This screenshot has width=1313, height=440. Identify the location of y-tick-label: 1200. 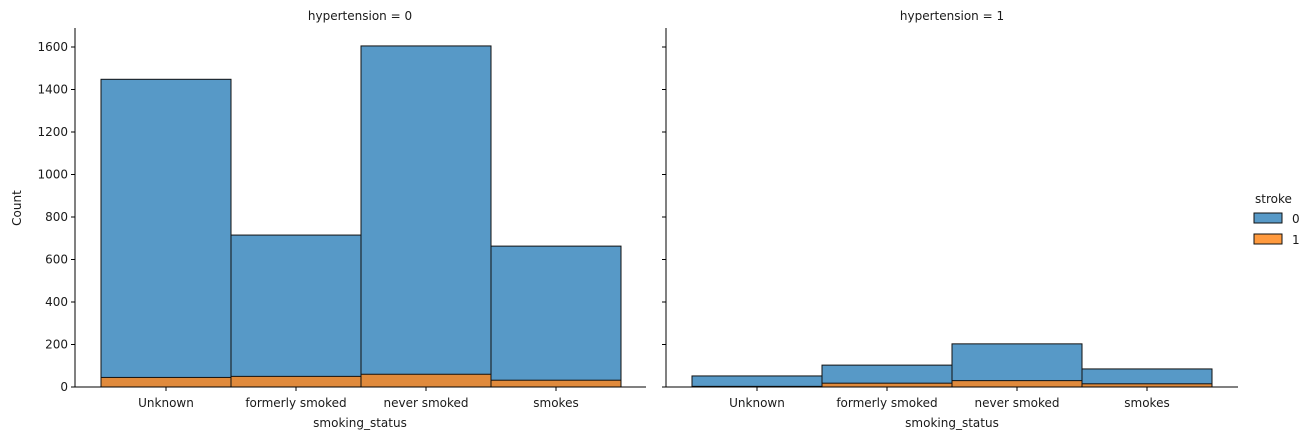
(52, 132).